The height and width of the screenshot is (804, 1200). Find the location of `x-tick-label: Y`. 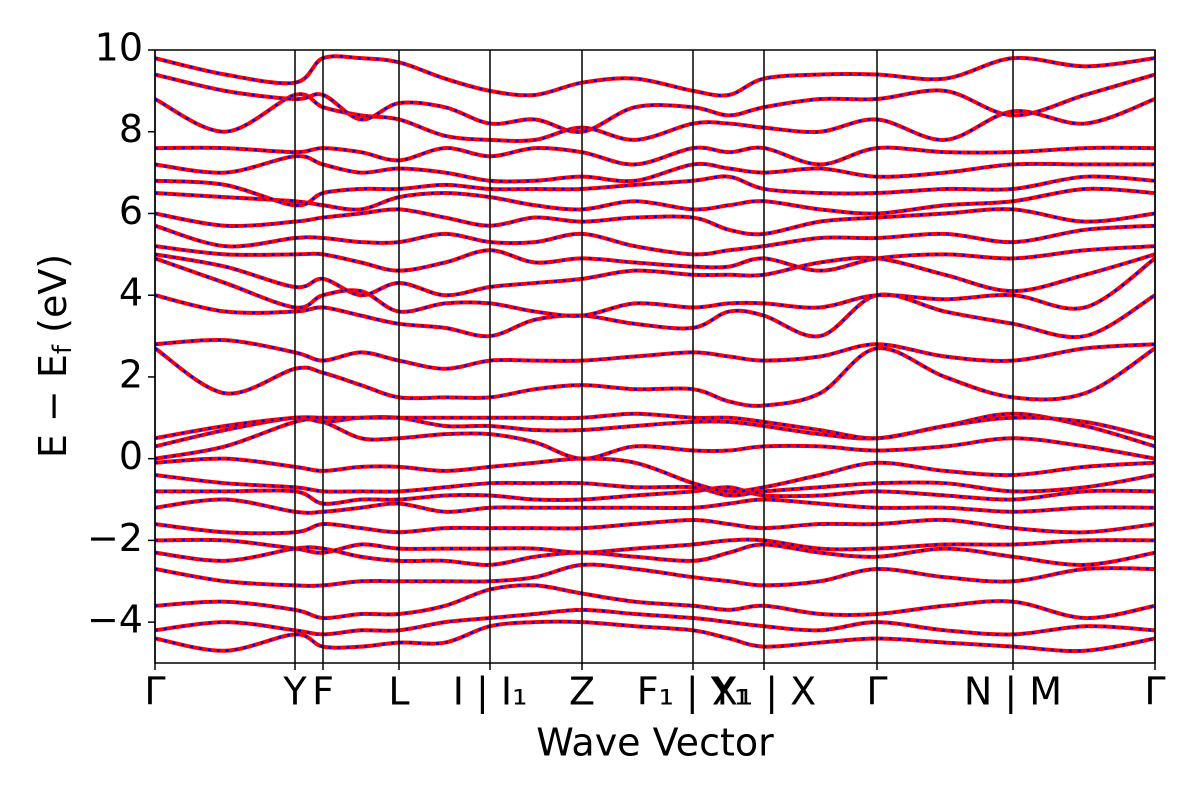

x-tick-label: Y is located at coordinates (294, 692).